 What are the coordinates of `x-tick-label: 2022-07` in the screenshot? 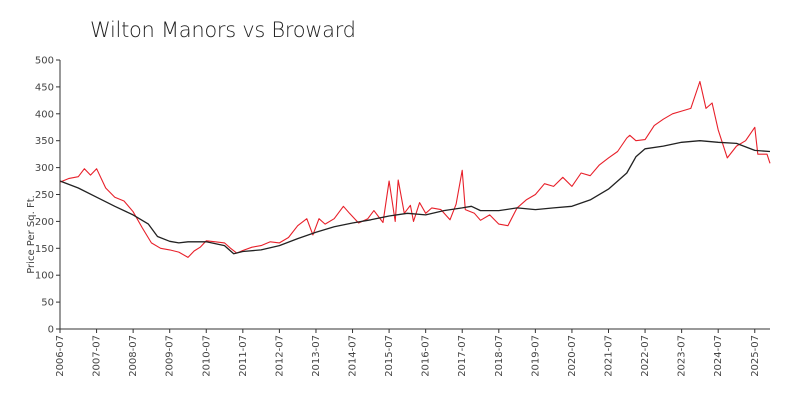 It's located at (645, 356).